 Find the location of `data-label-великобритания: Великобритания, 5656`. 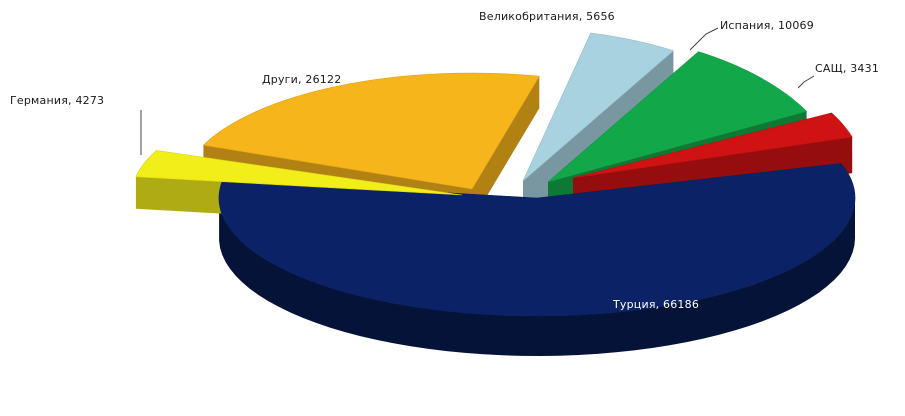

data-label-великобритания: Великобритания, 5656 is located at coordinates (547, 16).